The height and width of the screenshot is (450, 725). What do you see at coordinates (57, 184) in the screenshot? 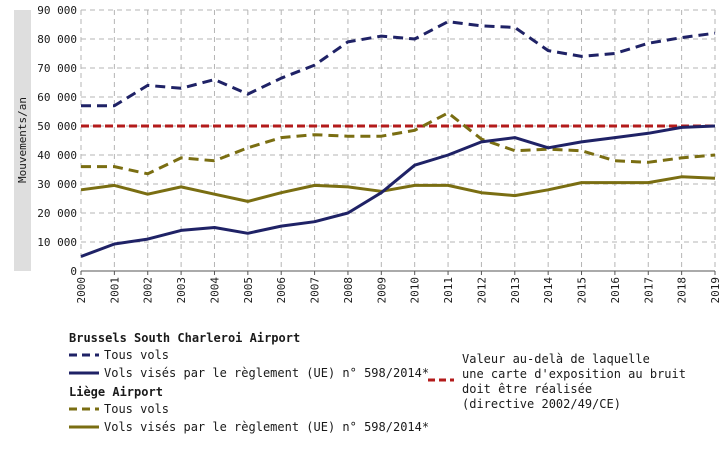
I see `y-tick-label: 30 000` at bounding box center [57, 184].